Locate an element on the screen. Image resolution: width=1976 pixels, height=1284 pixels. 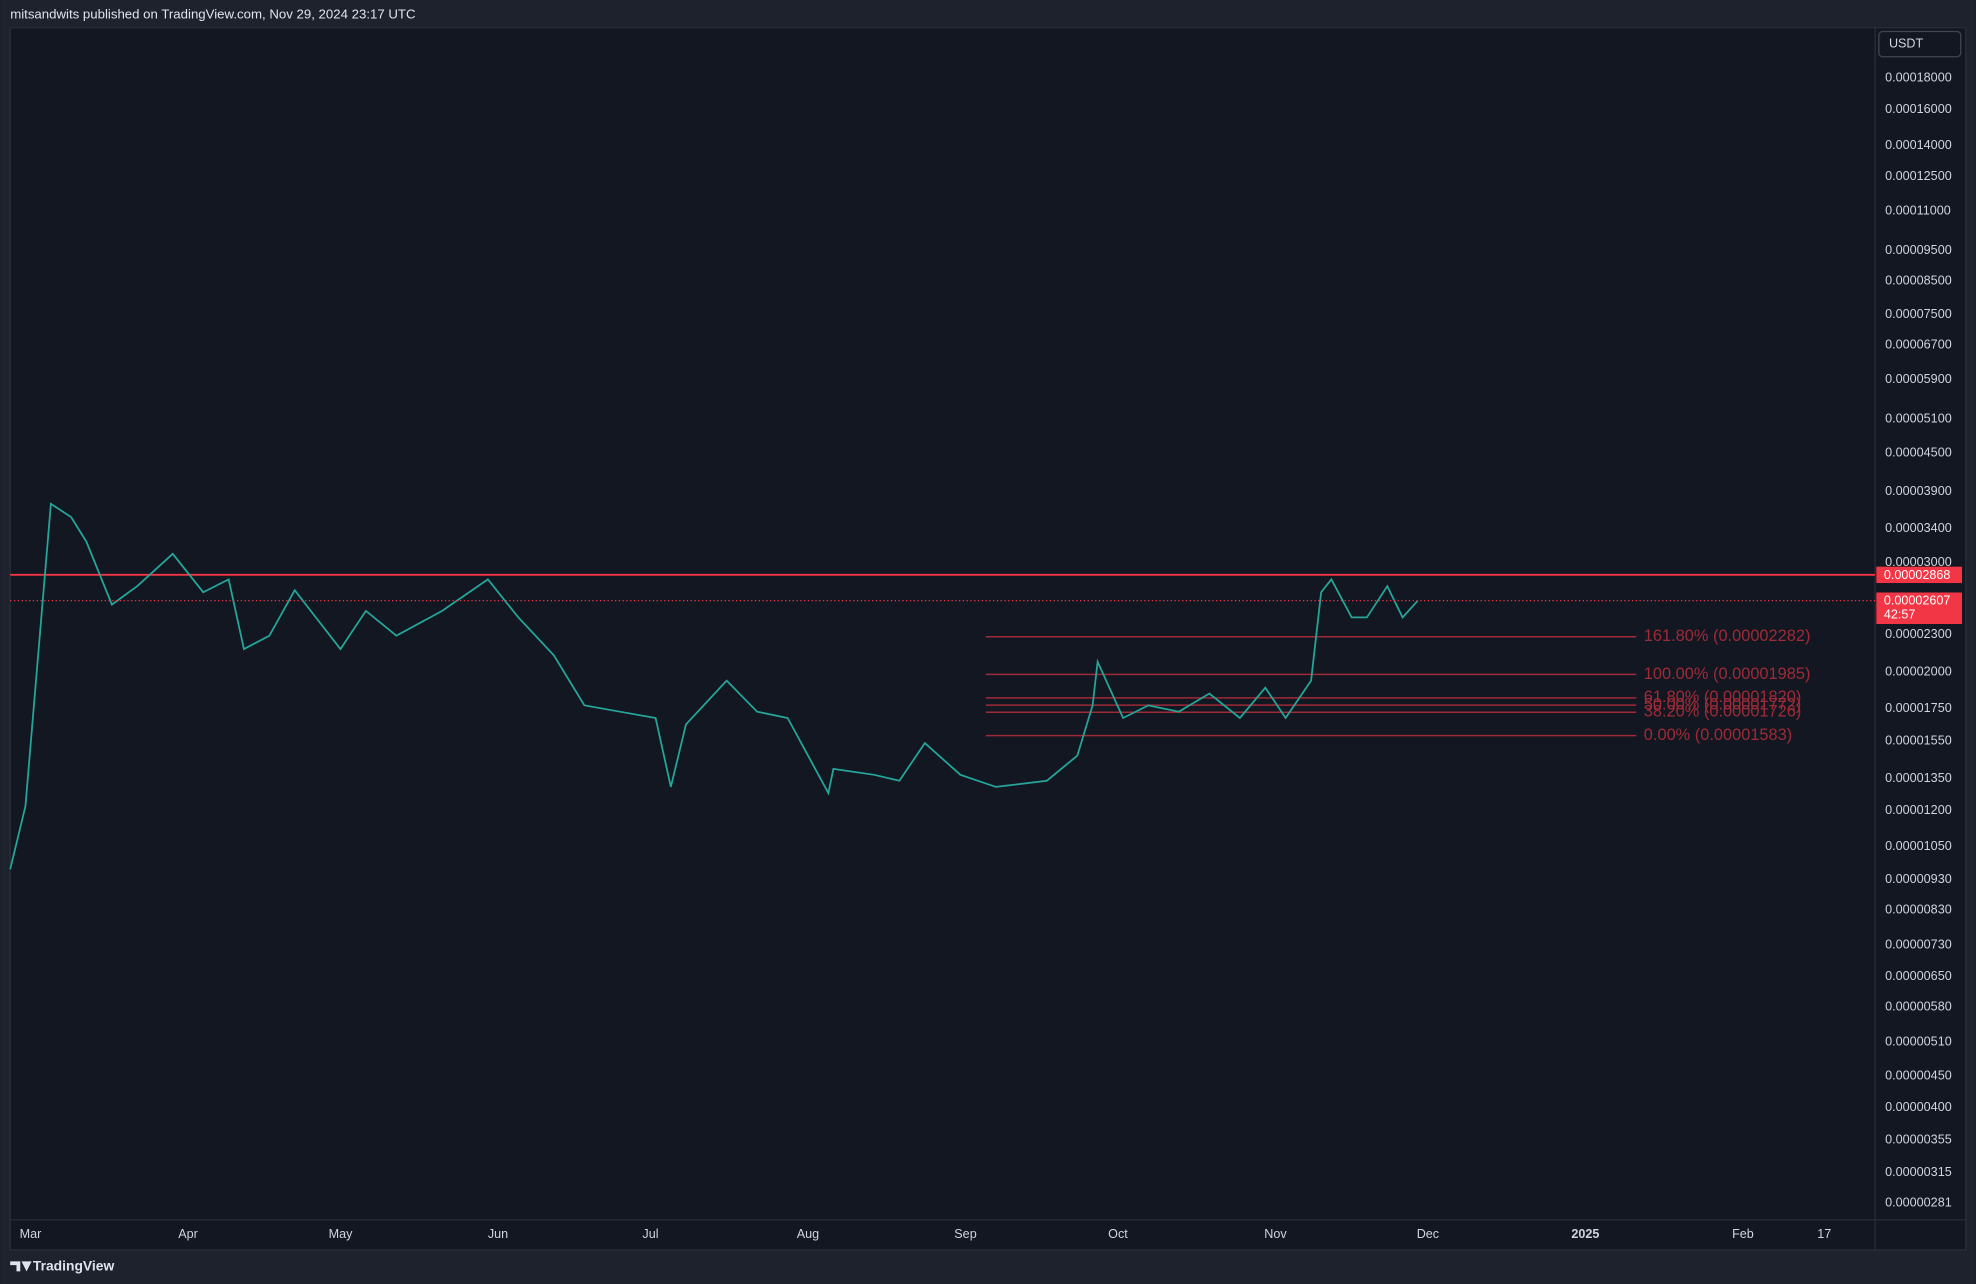
y-tick-label: 0.00001750 is located at coordinates (1918, 708).